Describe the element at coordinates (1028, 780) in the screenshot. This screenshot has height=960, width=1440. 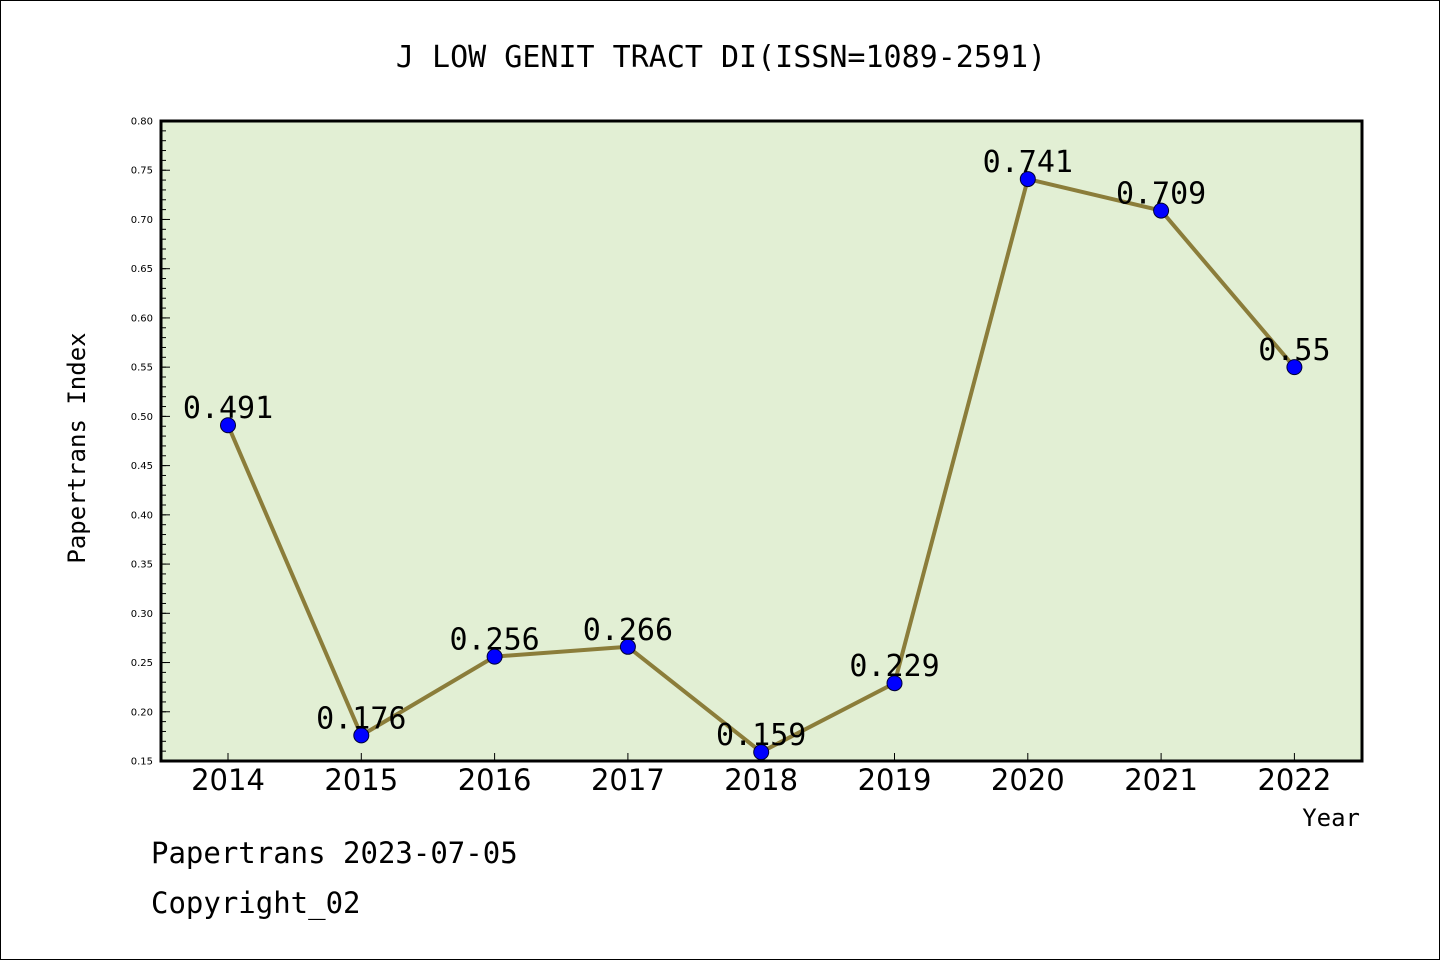
I see `x-tick-label: 2020` at that location.